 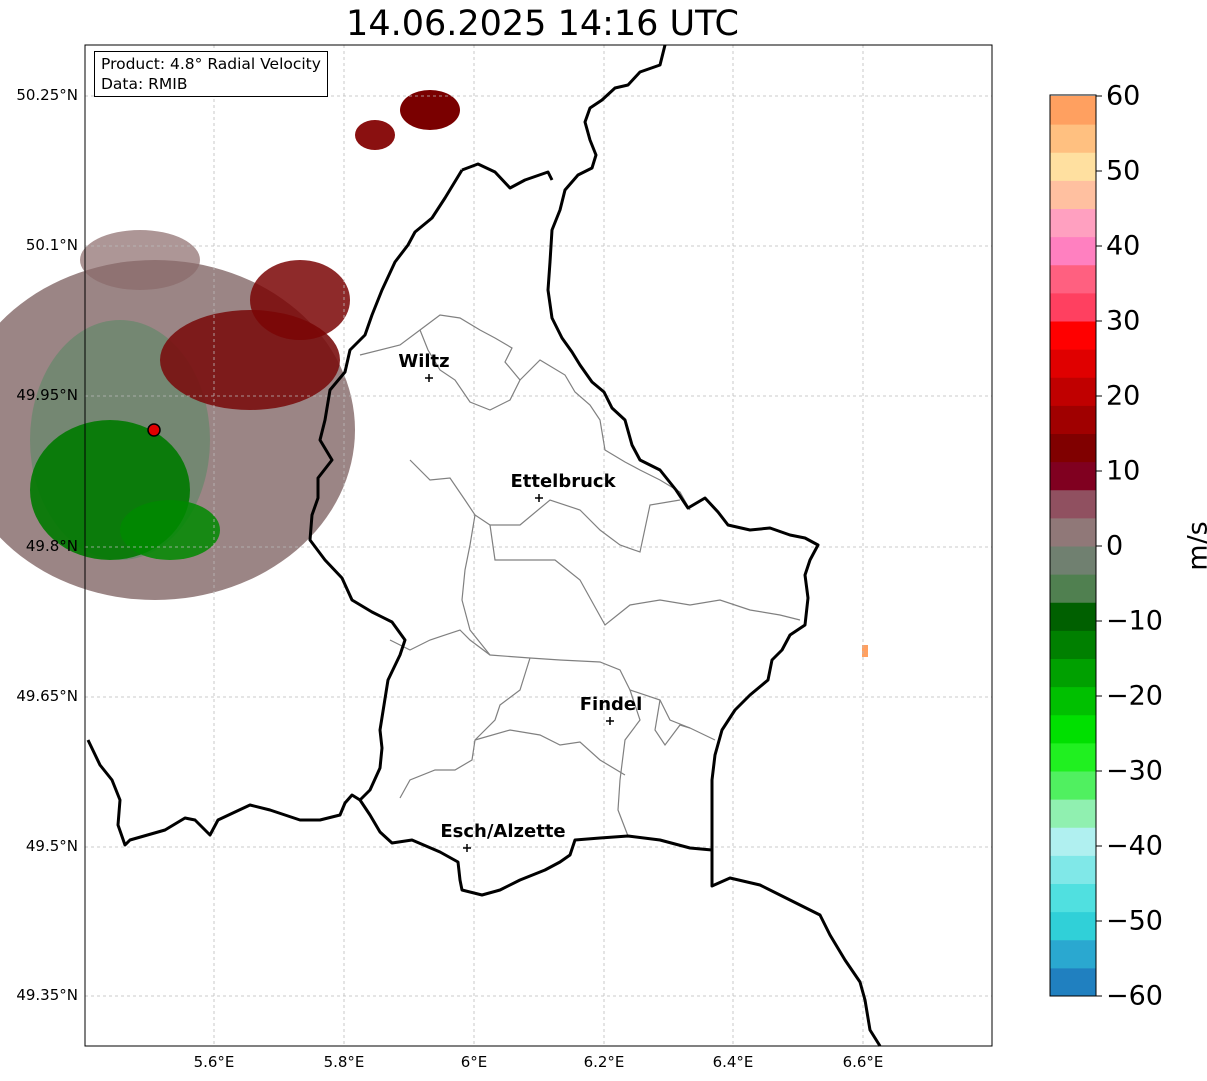 I want to click on product-info-box: Product: 4.8° Radial Velocity Data: RMIB, so click(x=211, y=74).